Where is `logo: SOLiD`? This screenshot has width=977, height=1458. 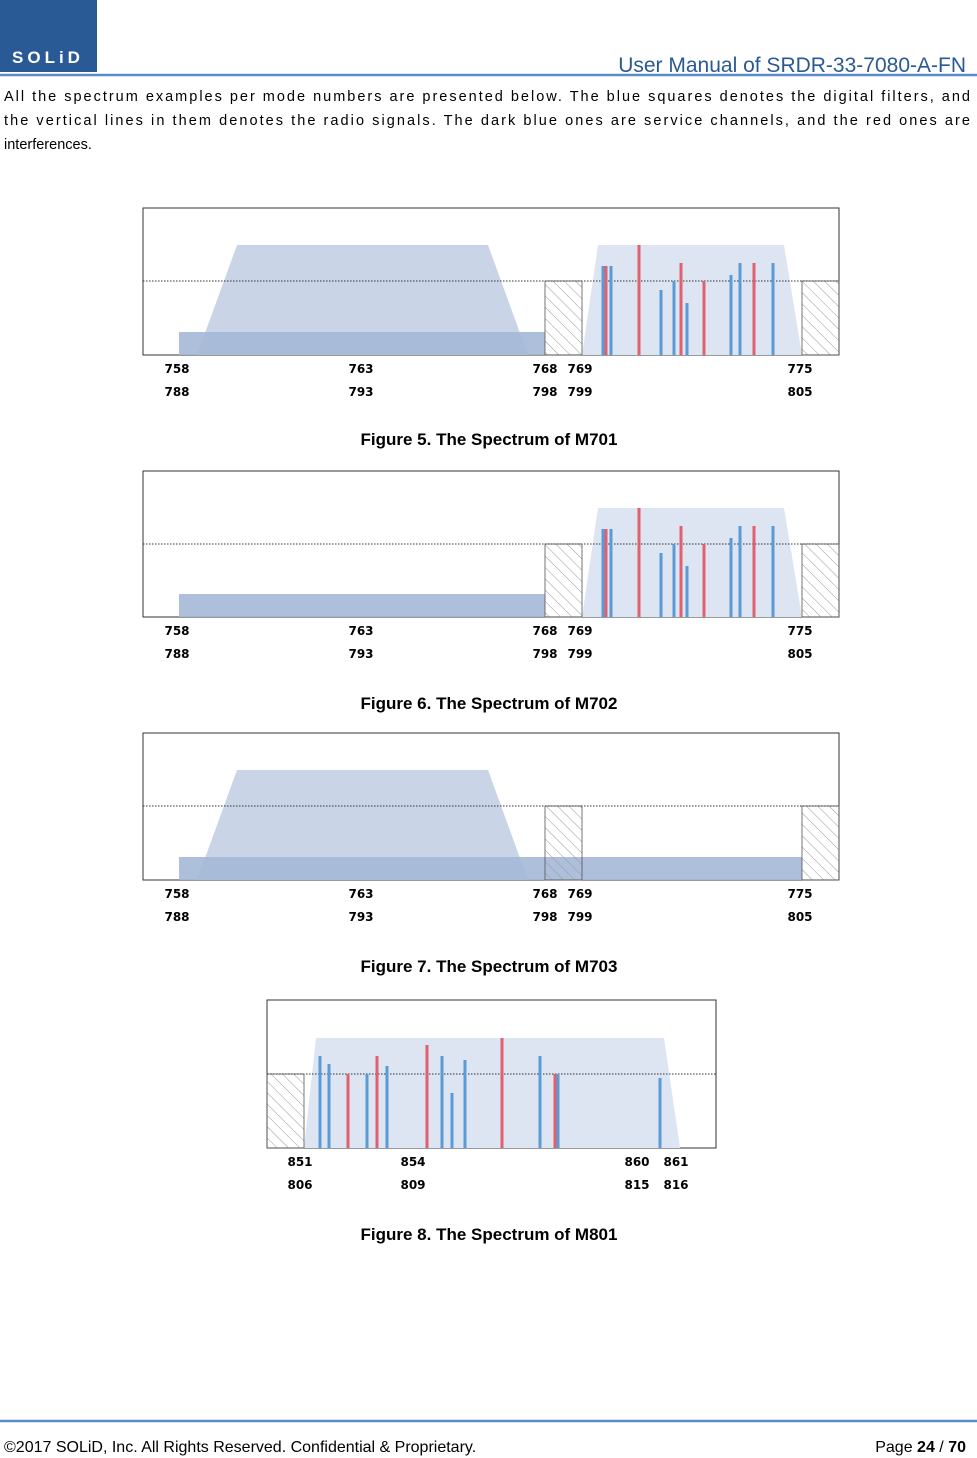
logo: SOLiD is located at coordinates (48, 57).